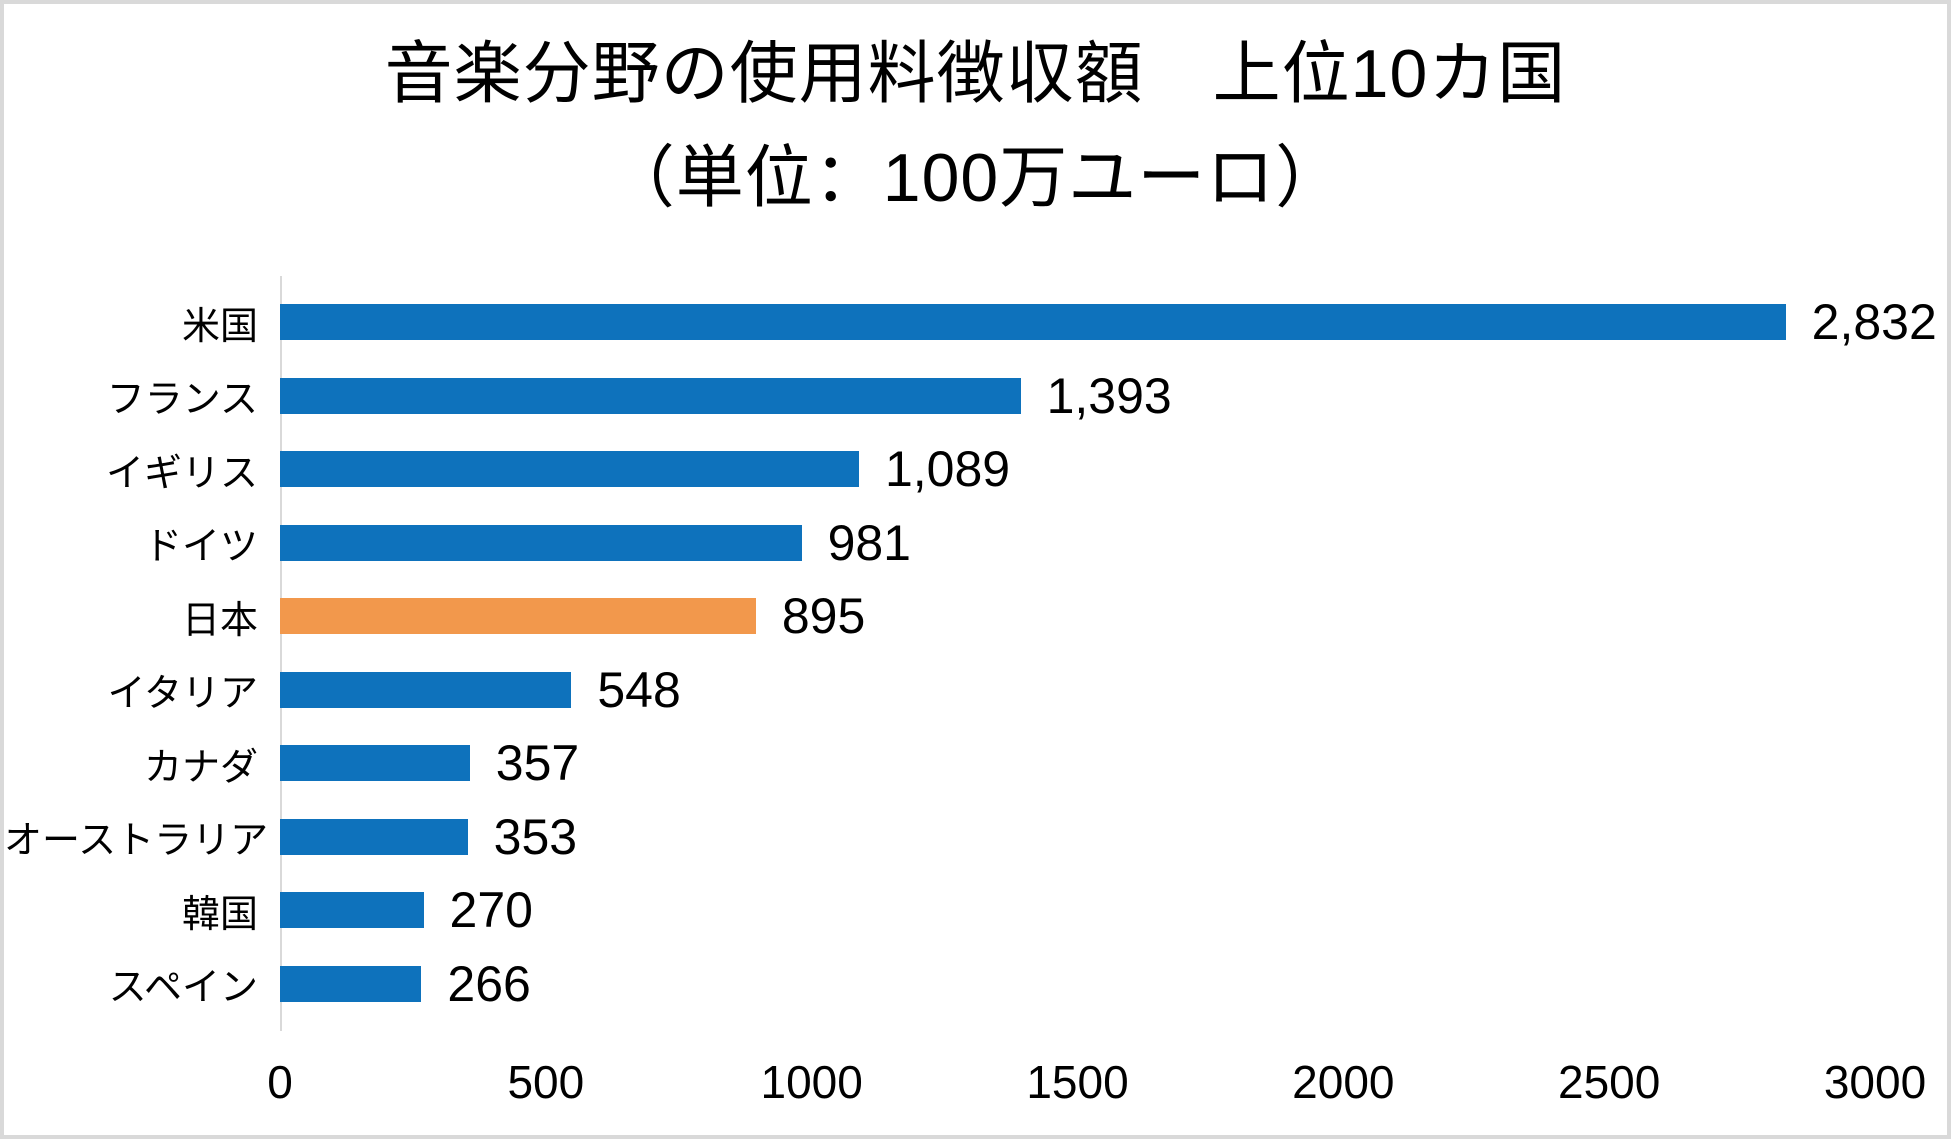 This screenshot has height=1139, width=1951. What do you see at coordinates (639, 689) in the screenshot?
I see `value-label: 548` at bounding box center [639, 689].